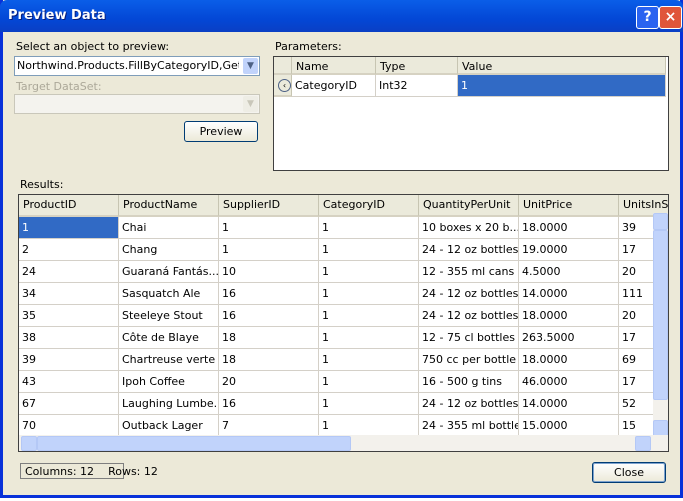 Image resolution: width=683 pixels, height=501 pixels. Describe the element at coordinates (469, 382) in the screenshot. I see `result-cell: 16 - 500 g tins` at that location.